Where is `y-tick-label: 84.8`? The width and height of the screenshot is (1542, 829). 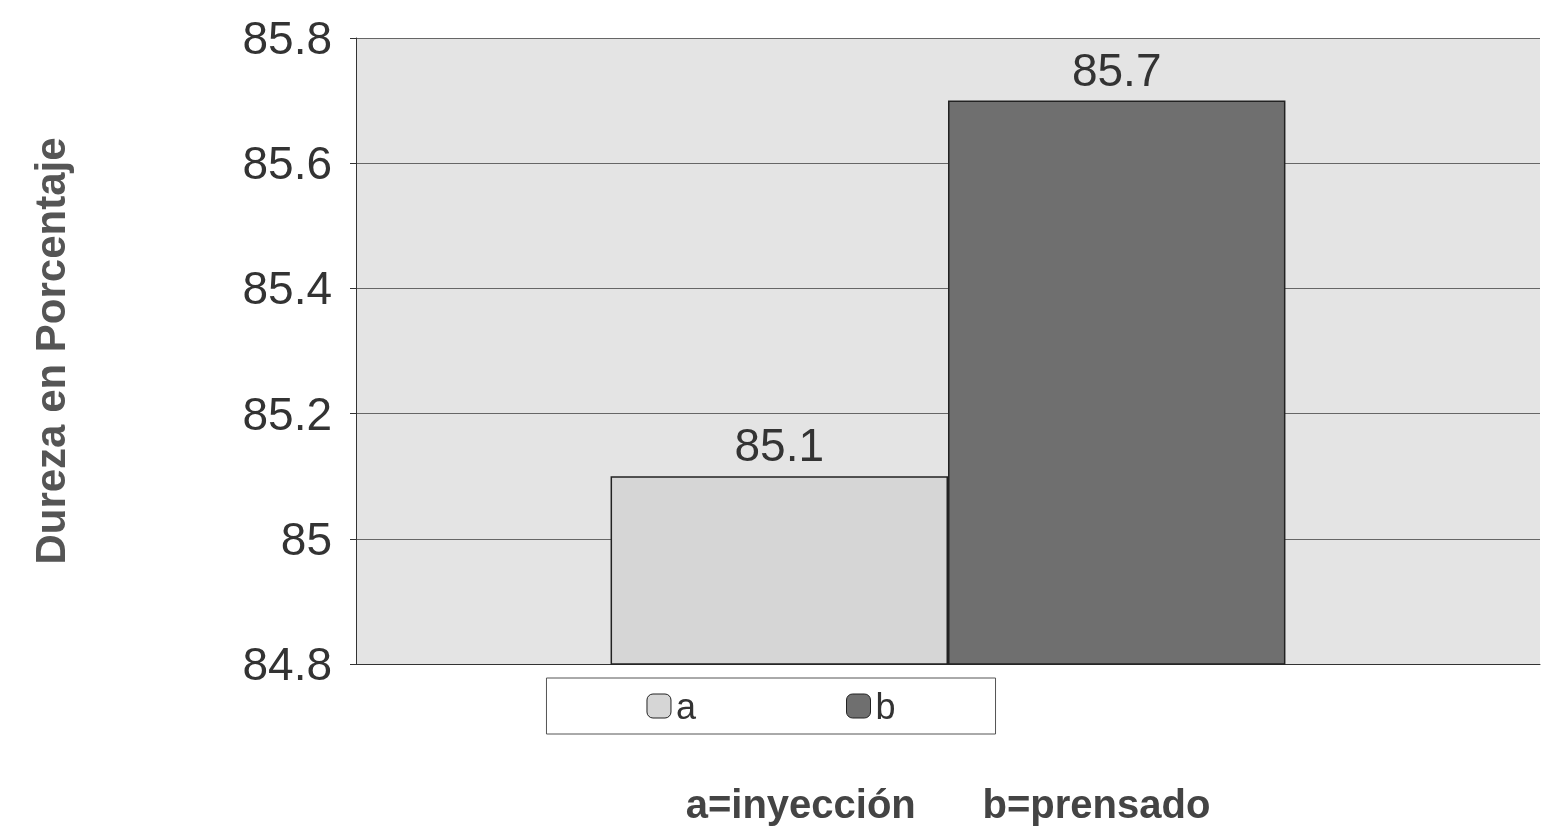
y-tick-label: 84.8 is located at coordinates (287, 664).